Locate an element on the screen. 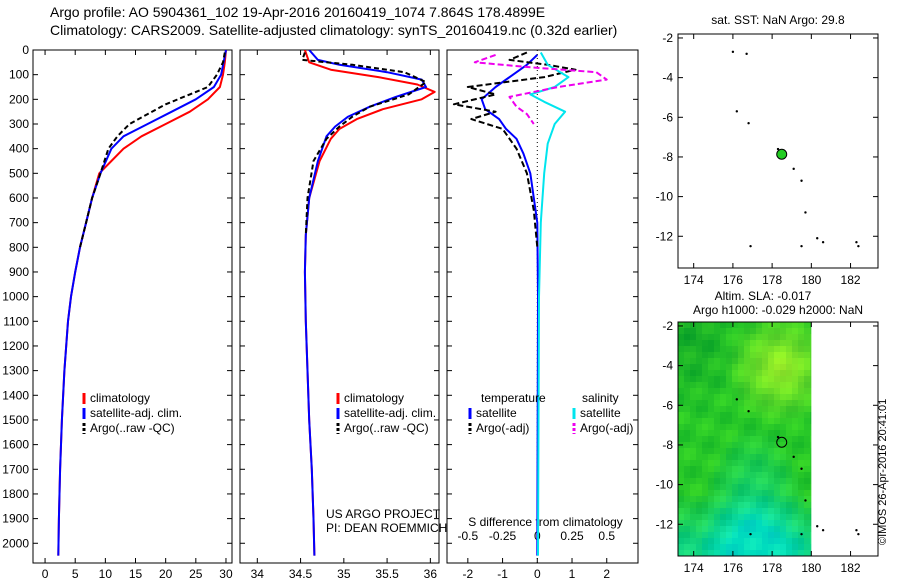  sla-map-xtick-label-2: 178 is located at coordinates (772, 568).